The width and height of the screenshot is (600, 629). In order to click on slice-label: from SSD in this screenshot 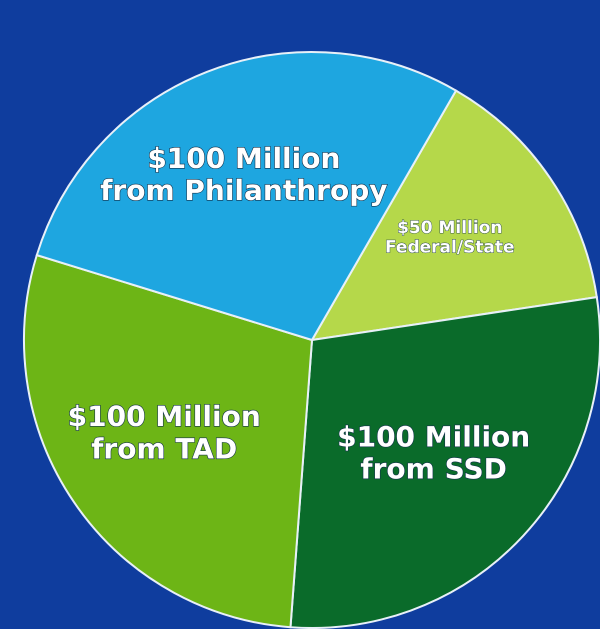, I will do `click(433, 469)`.